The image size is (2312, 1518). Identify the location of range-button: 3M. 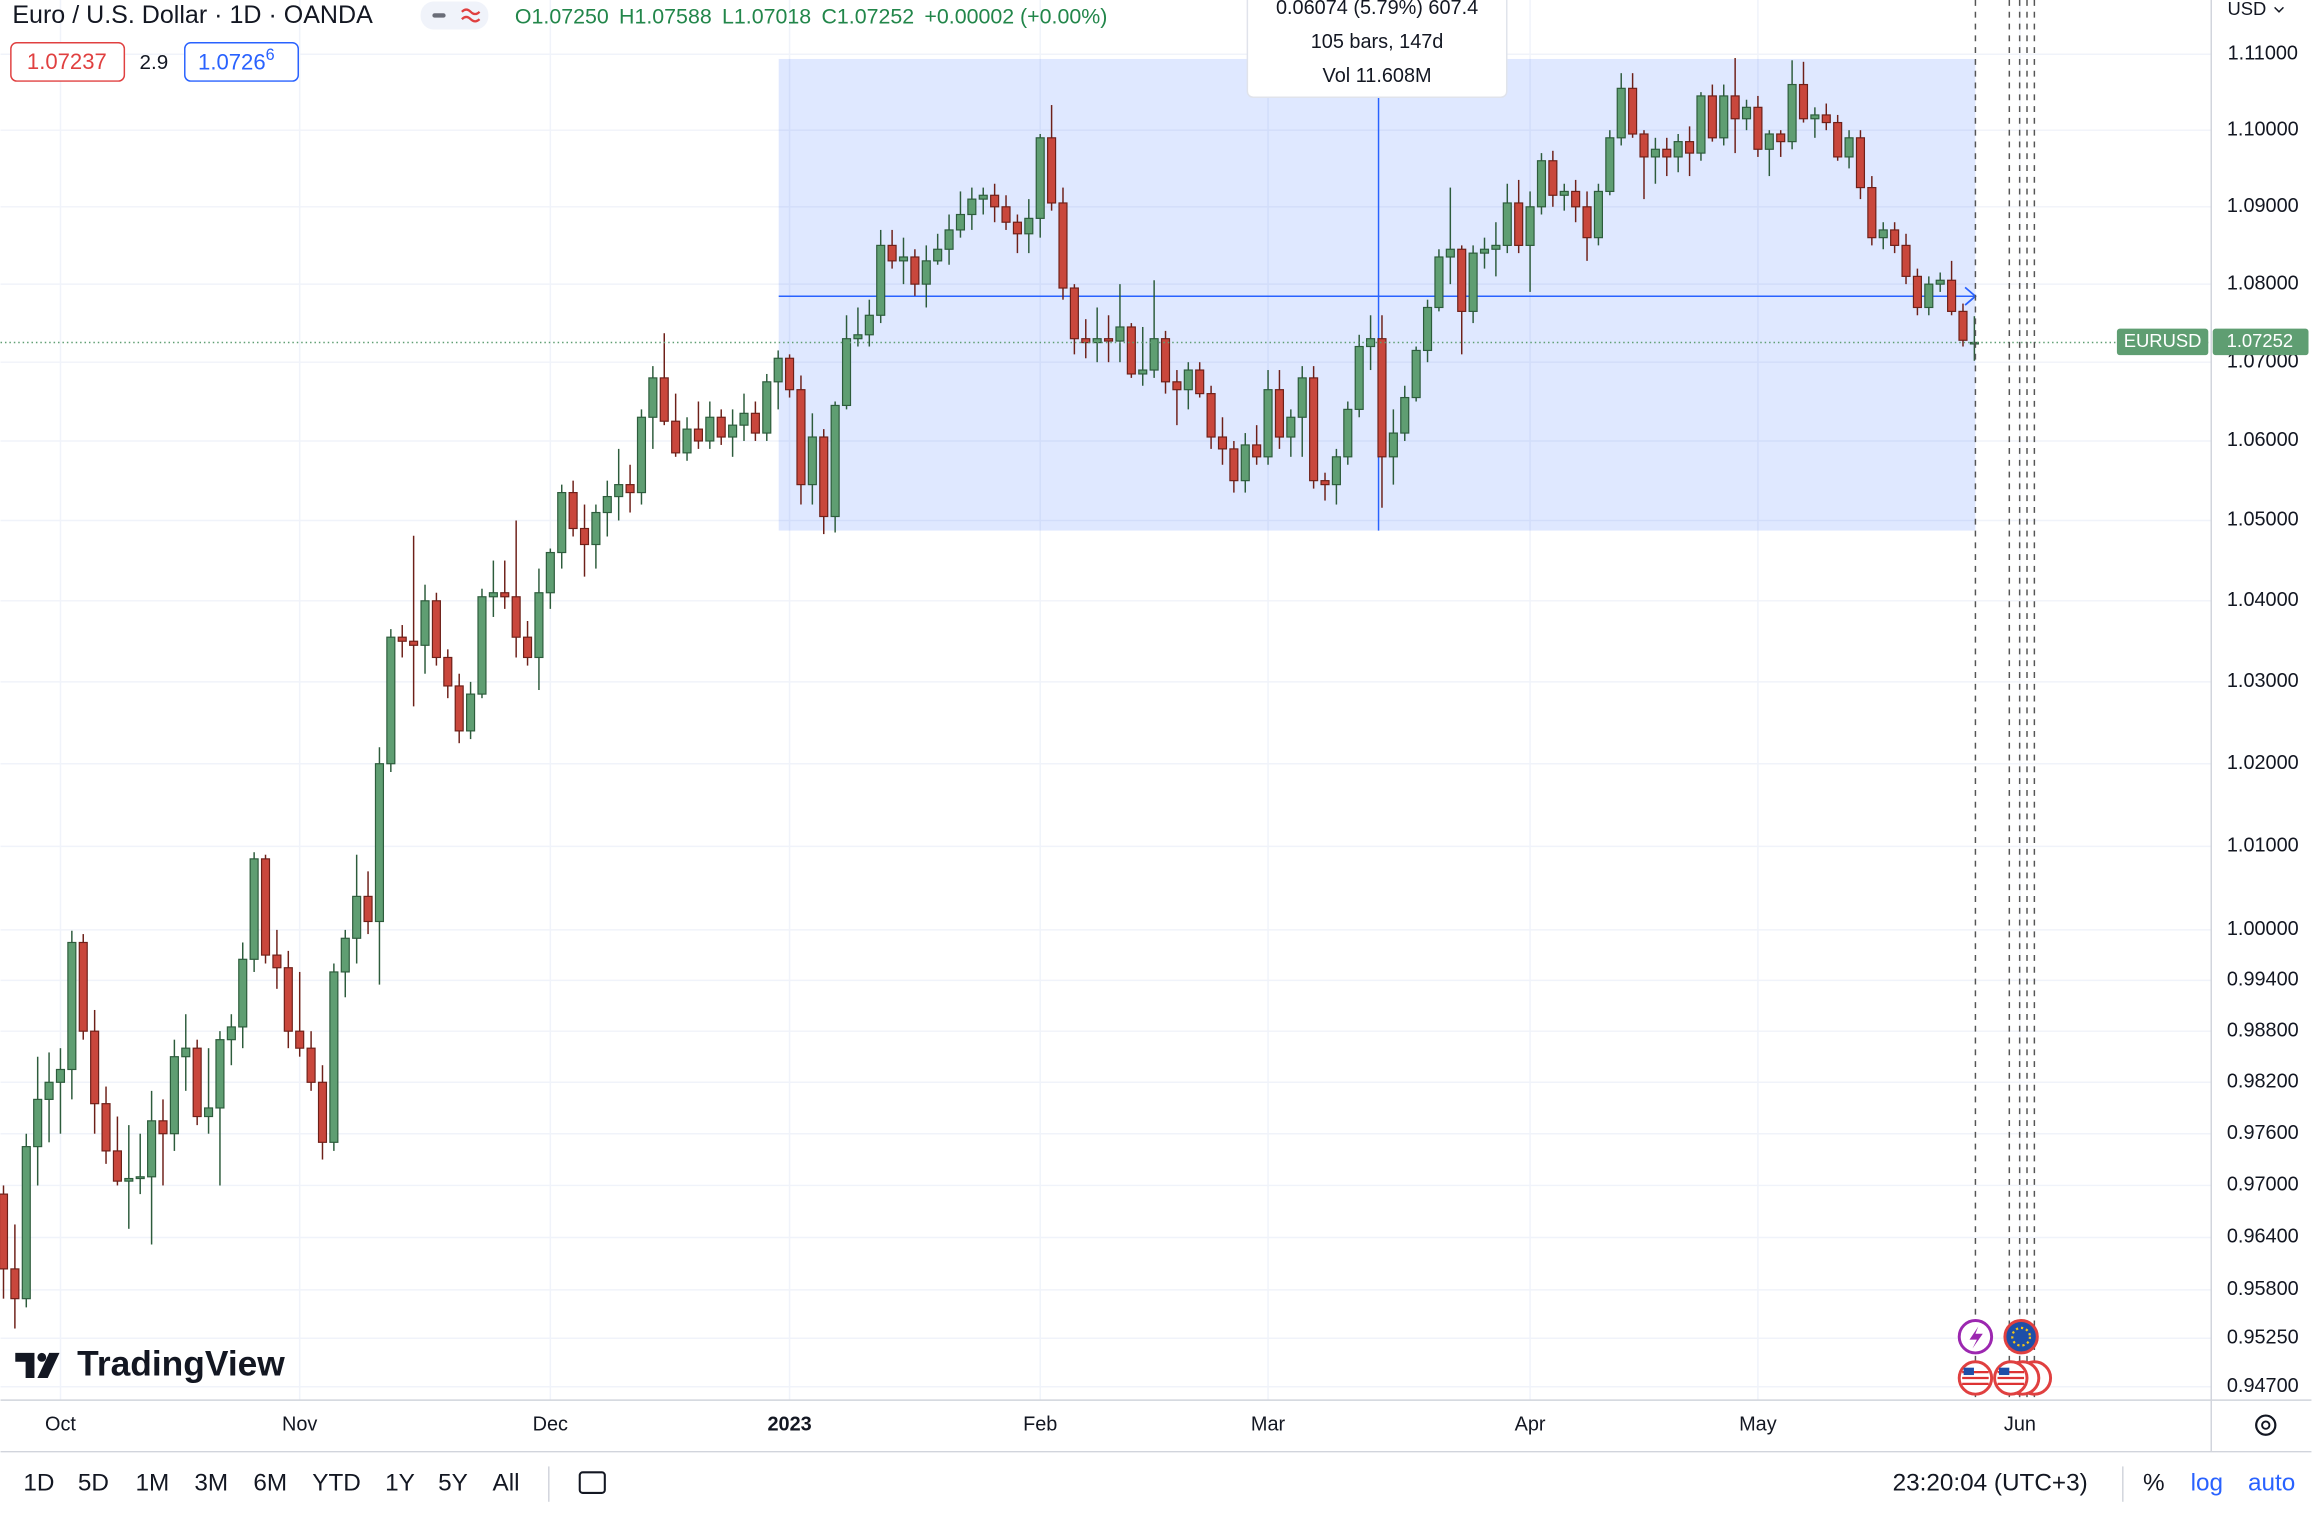
(211, 1483).